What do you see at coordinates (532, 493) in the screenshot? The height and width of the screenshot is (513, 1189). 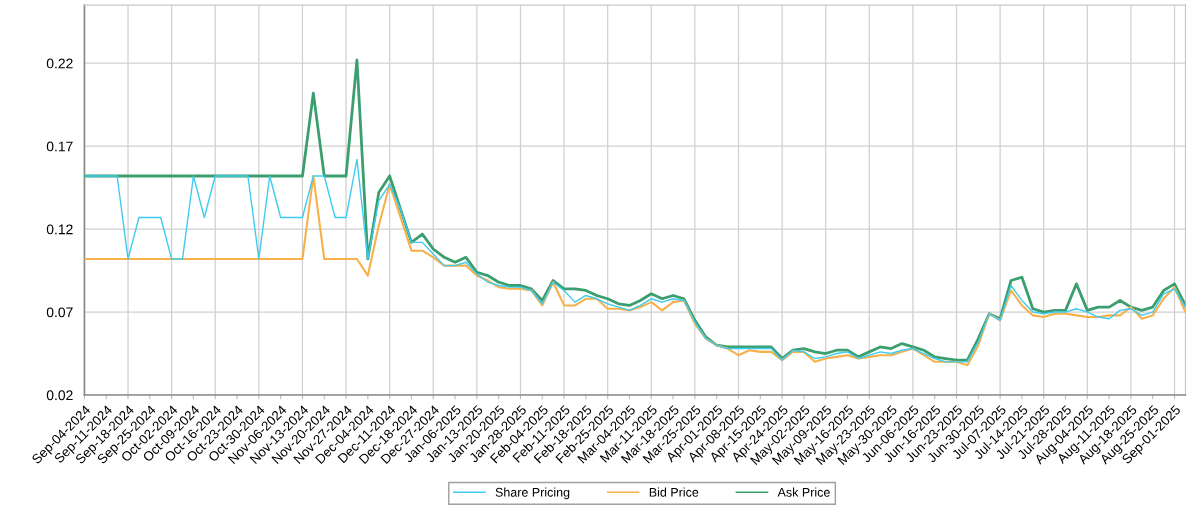 I see `legend-label: Share Pricing` at bounding box center [532, 493].